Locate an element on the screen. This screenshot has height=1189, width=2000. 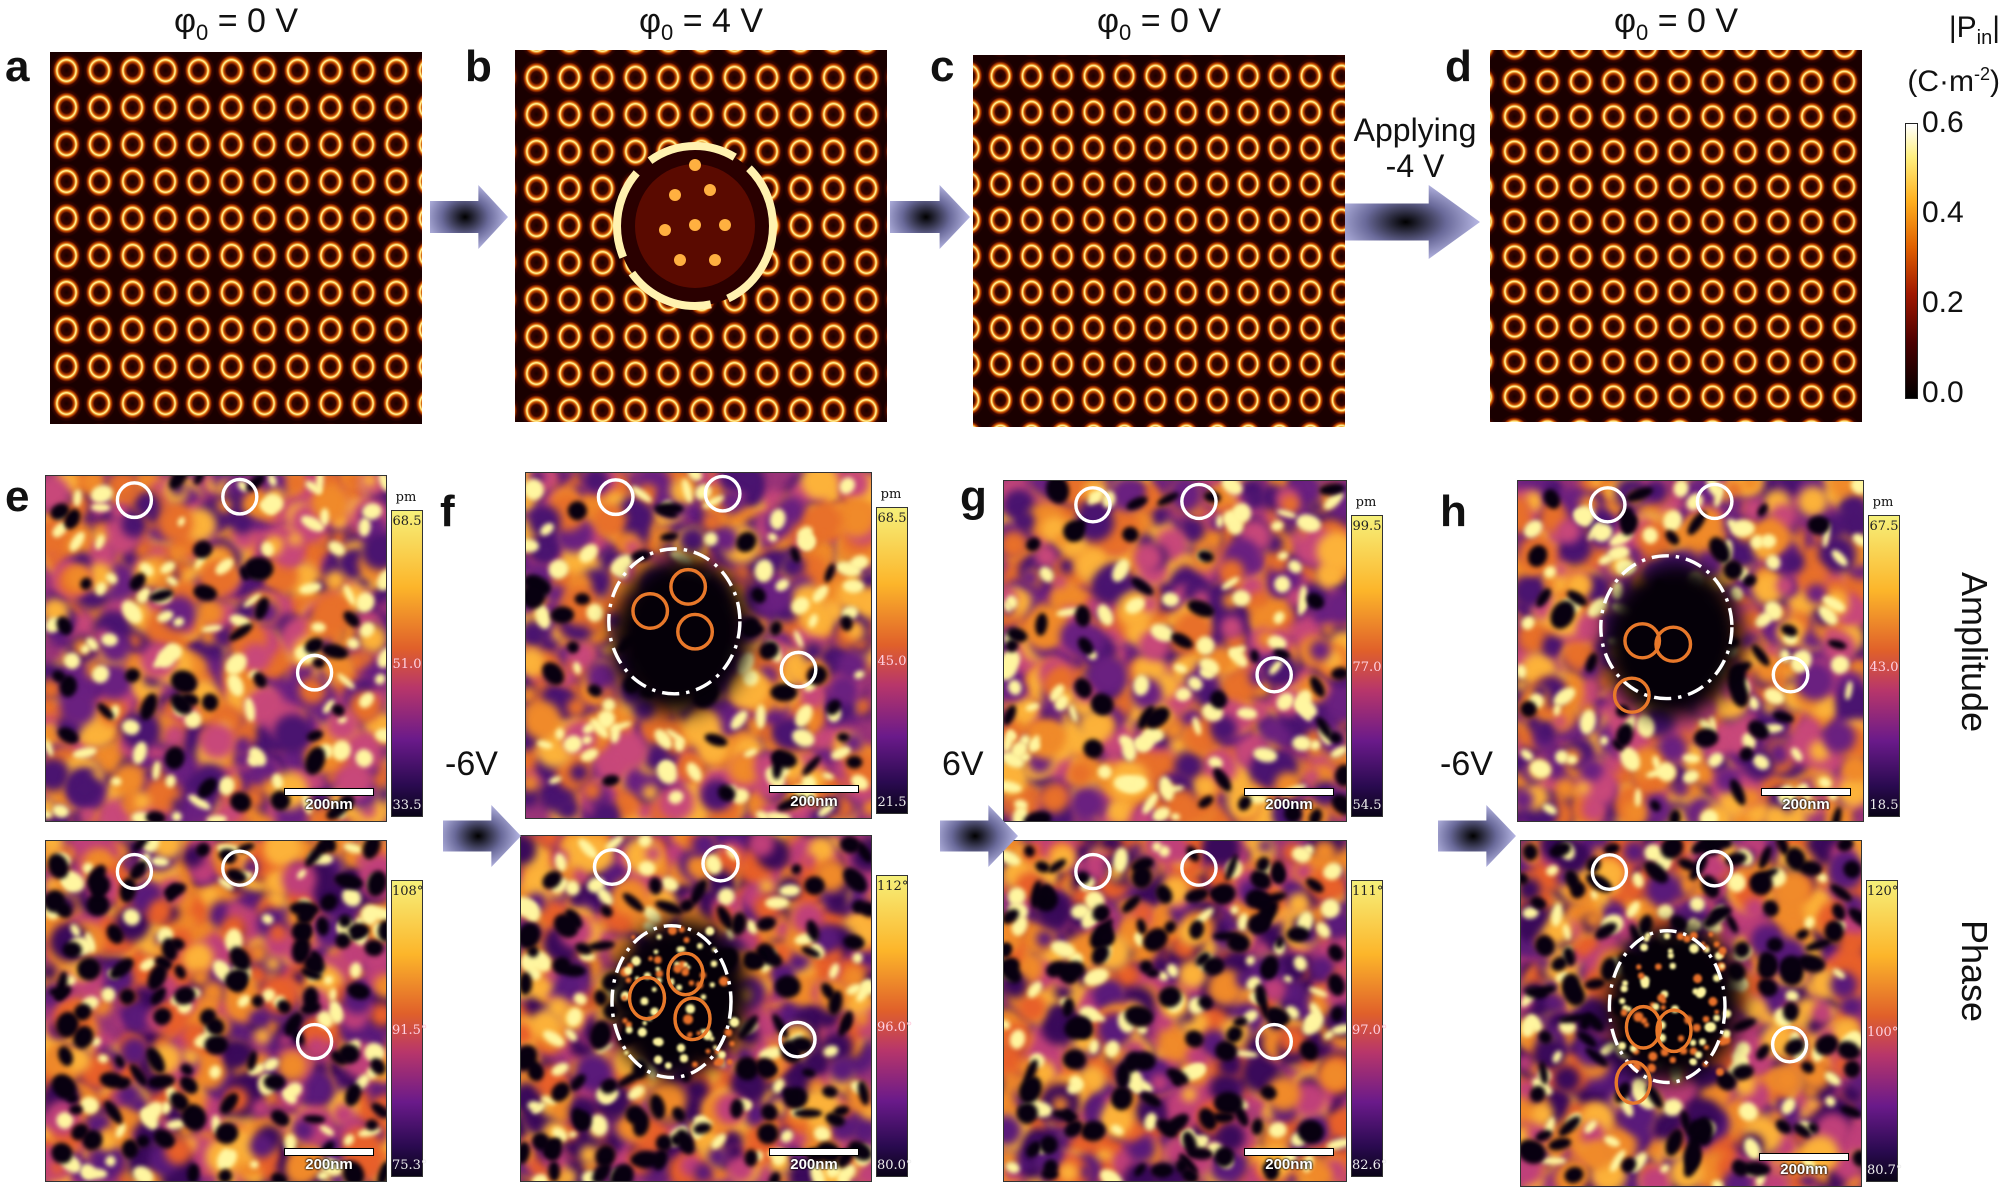
colorbar-mid: 97.0° is located at coordinates (1370, 1030).